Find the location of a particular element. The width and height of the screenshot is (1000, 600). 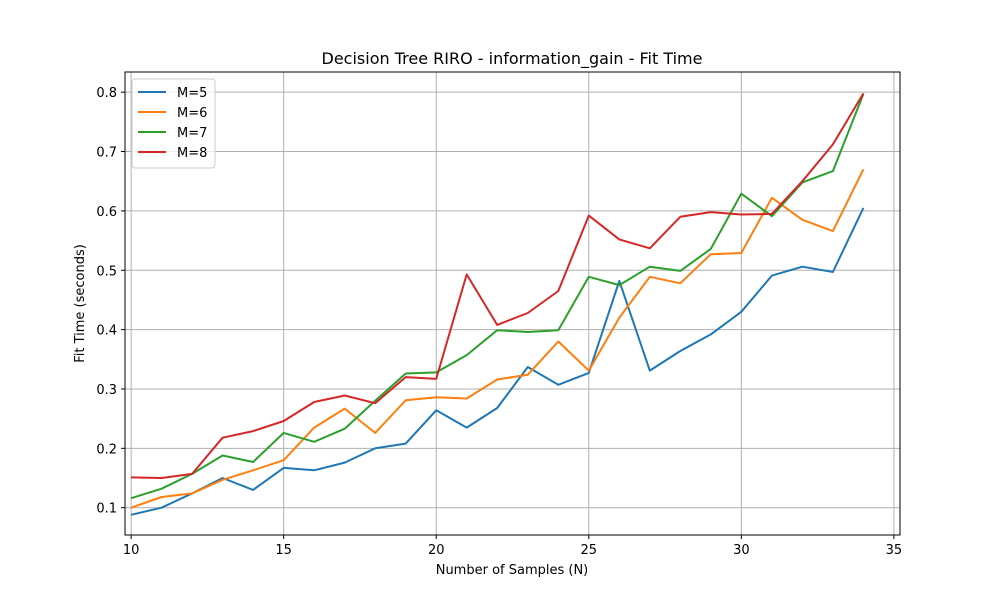

x-axis-label: Number of Samples (N) is located at coordinates (512, 570).